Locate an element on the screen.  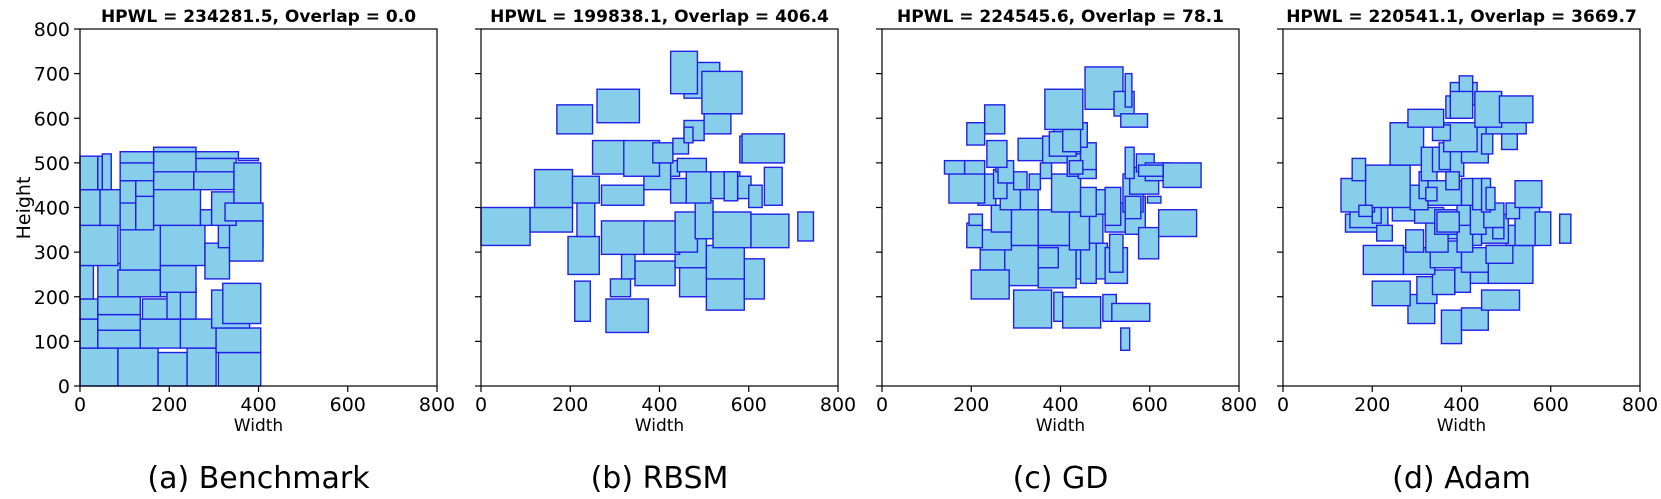
panel-title: HPWL = 224545.6, Overlap = 78.1 is located at coordinates (1060, 17).